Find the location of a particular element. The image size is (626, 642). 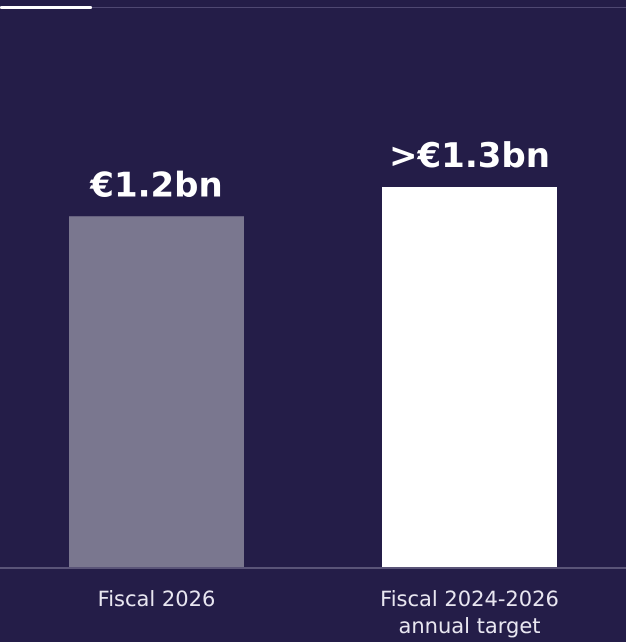

data-label: €1.2bn is located at coordinates (156, 185).